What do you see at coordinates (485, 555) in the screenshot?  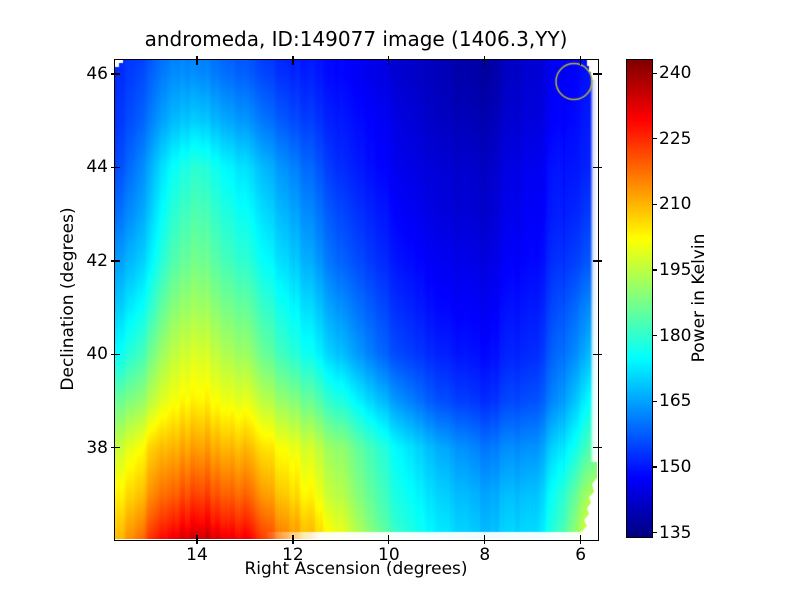 I see `x-tick-label: 8` at bounding box center [485, 555].